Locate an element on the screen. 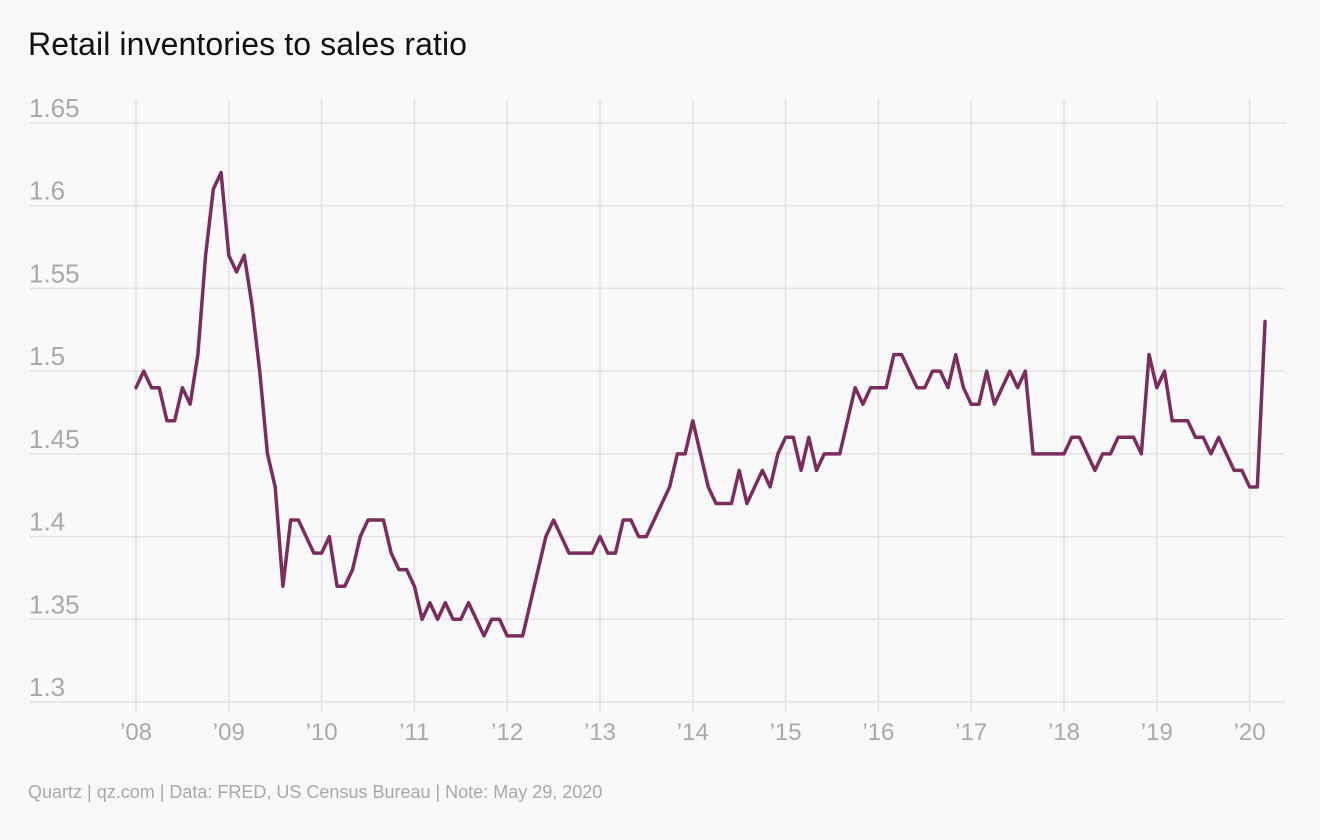  x-tick-label: ’11 is located at coordinates (414, 732).